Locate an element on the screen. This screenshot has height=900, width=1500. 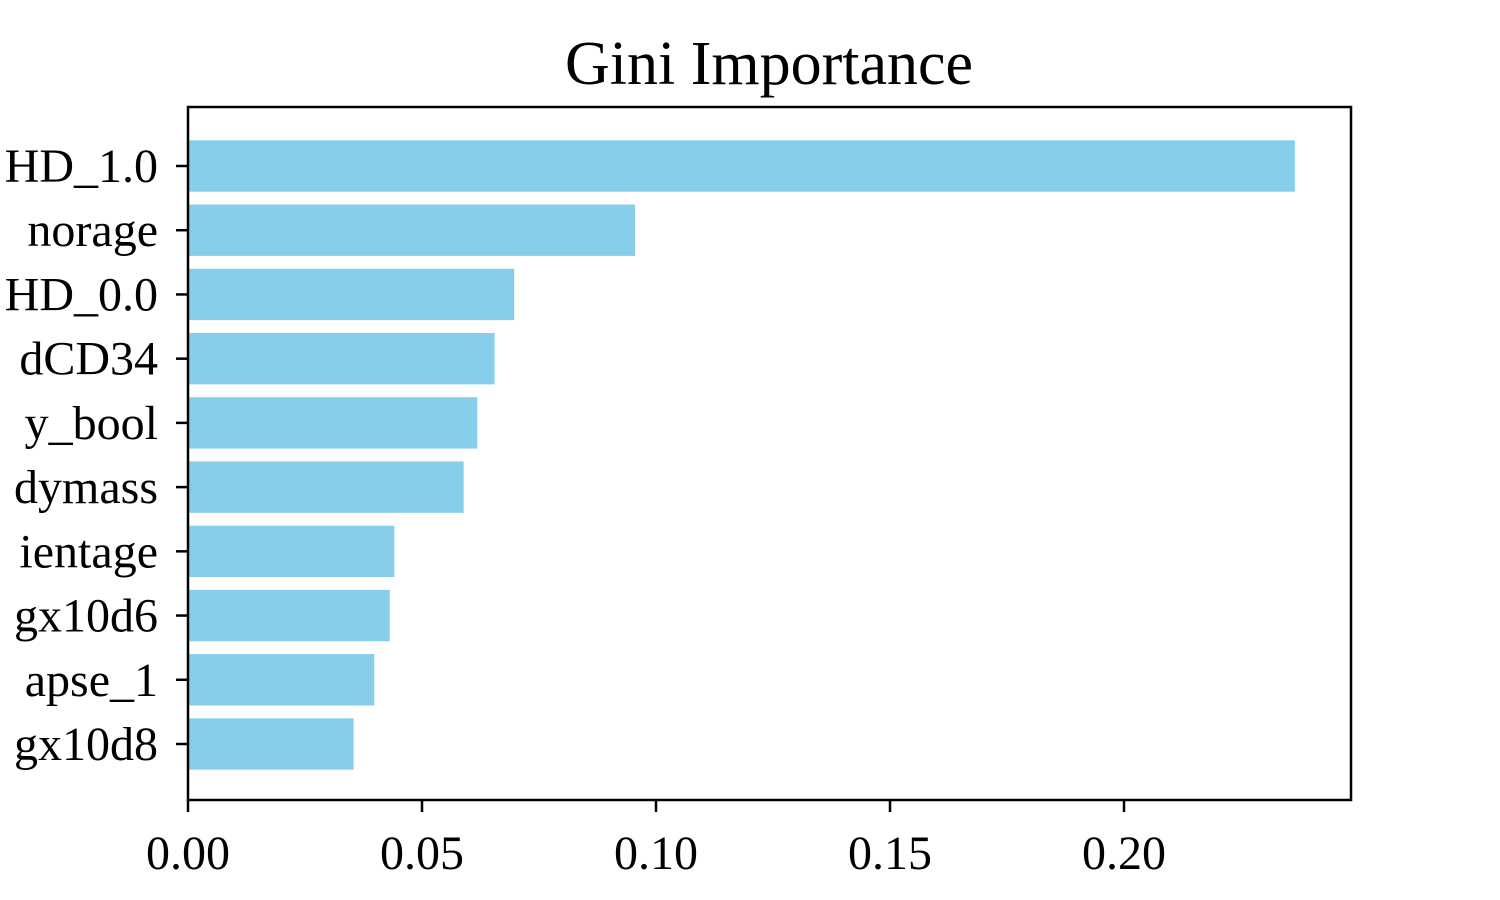
x-tick-label: 0.05 is located at coordinates (422, 853).